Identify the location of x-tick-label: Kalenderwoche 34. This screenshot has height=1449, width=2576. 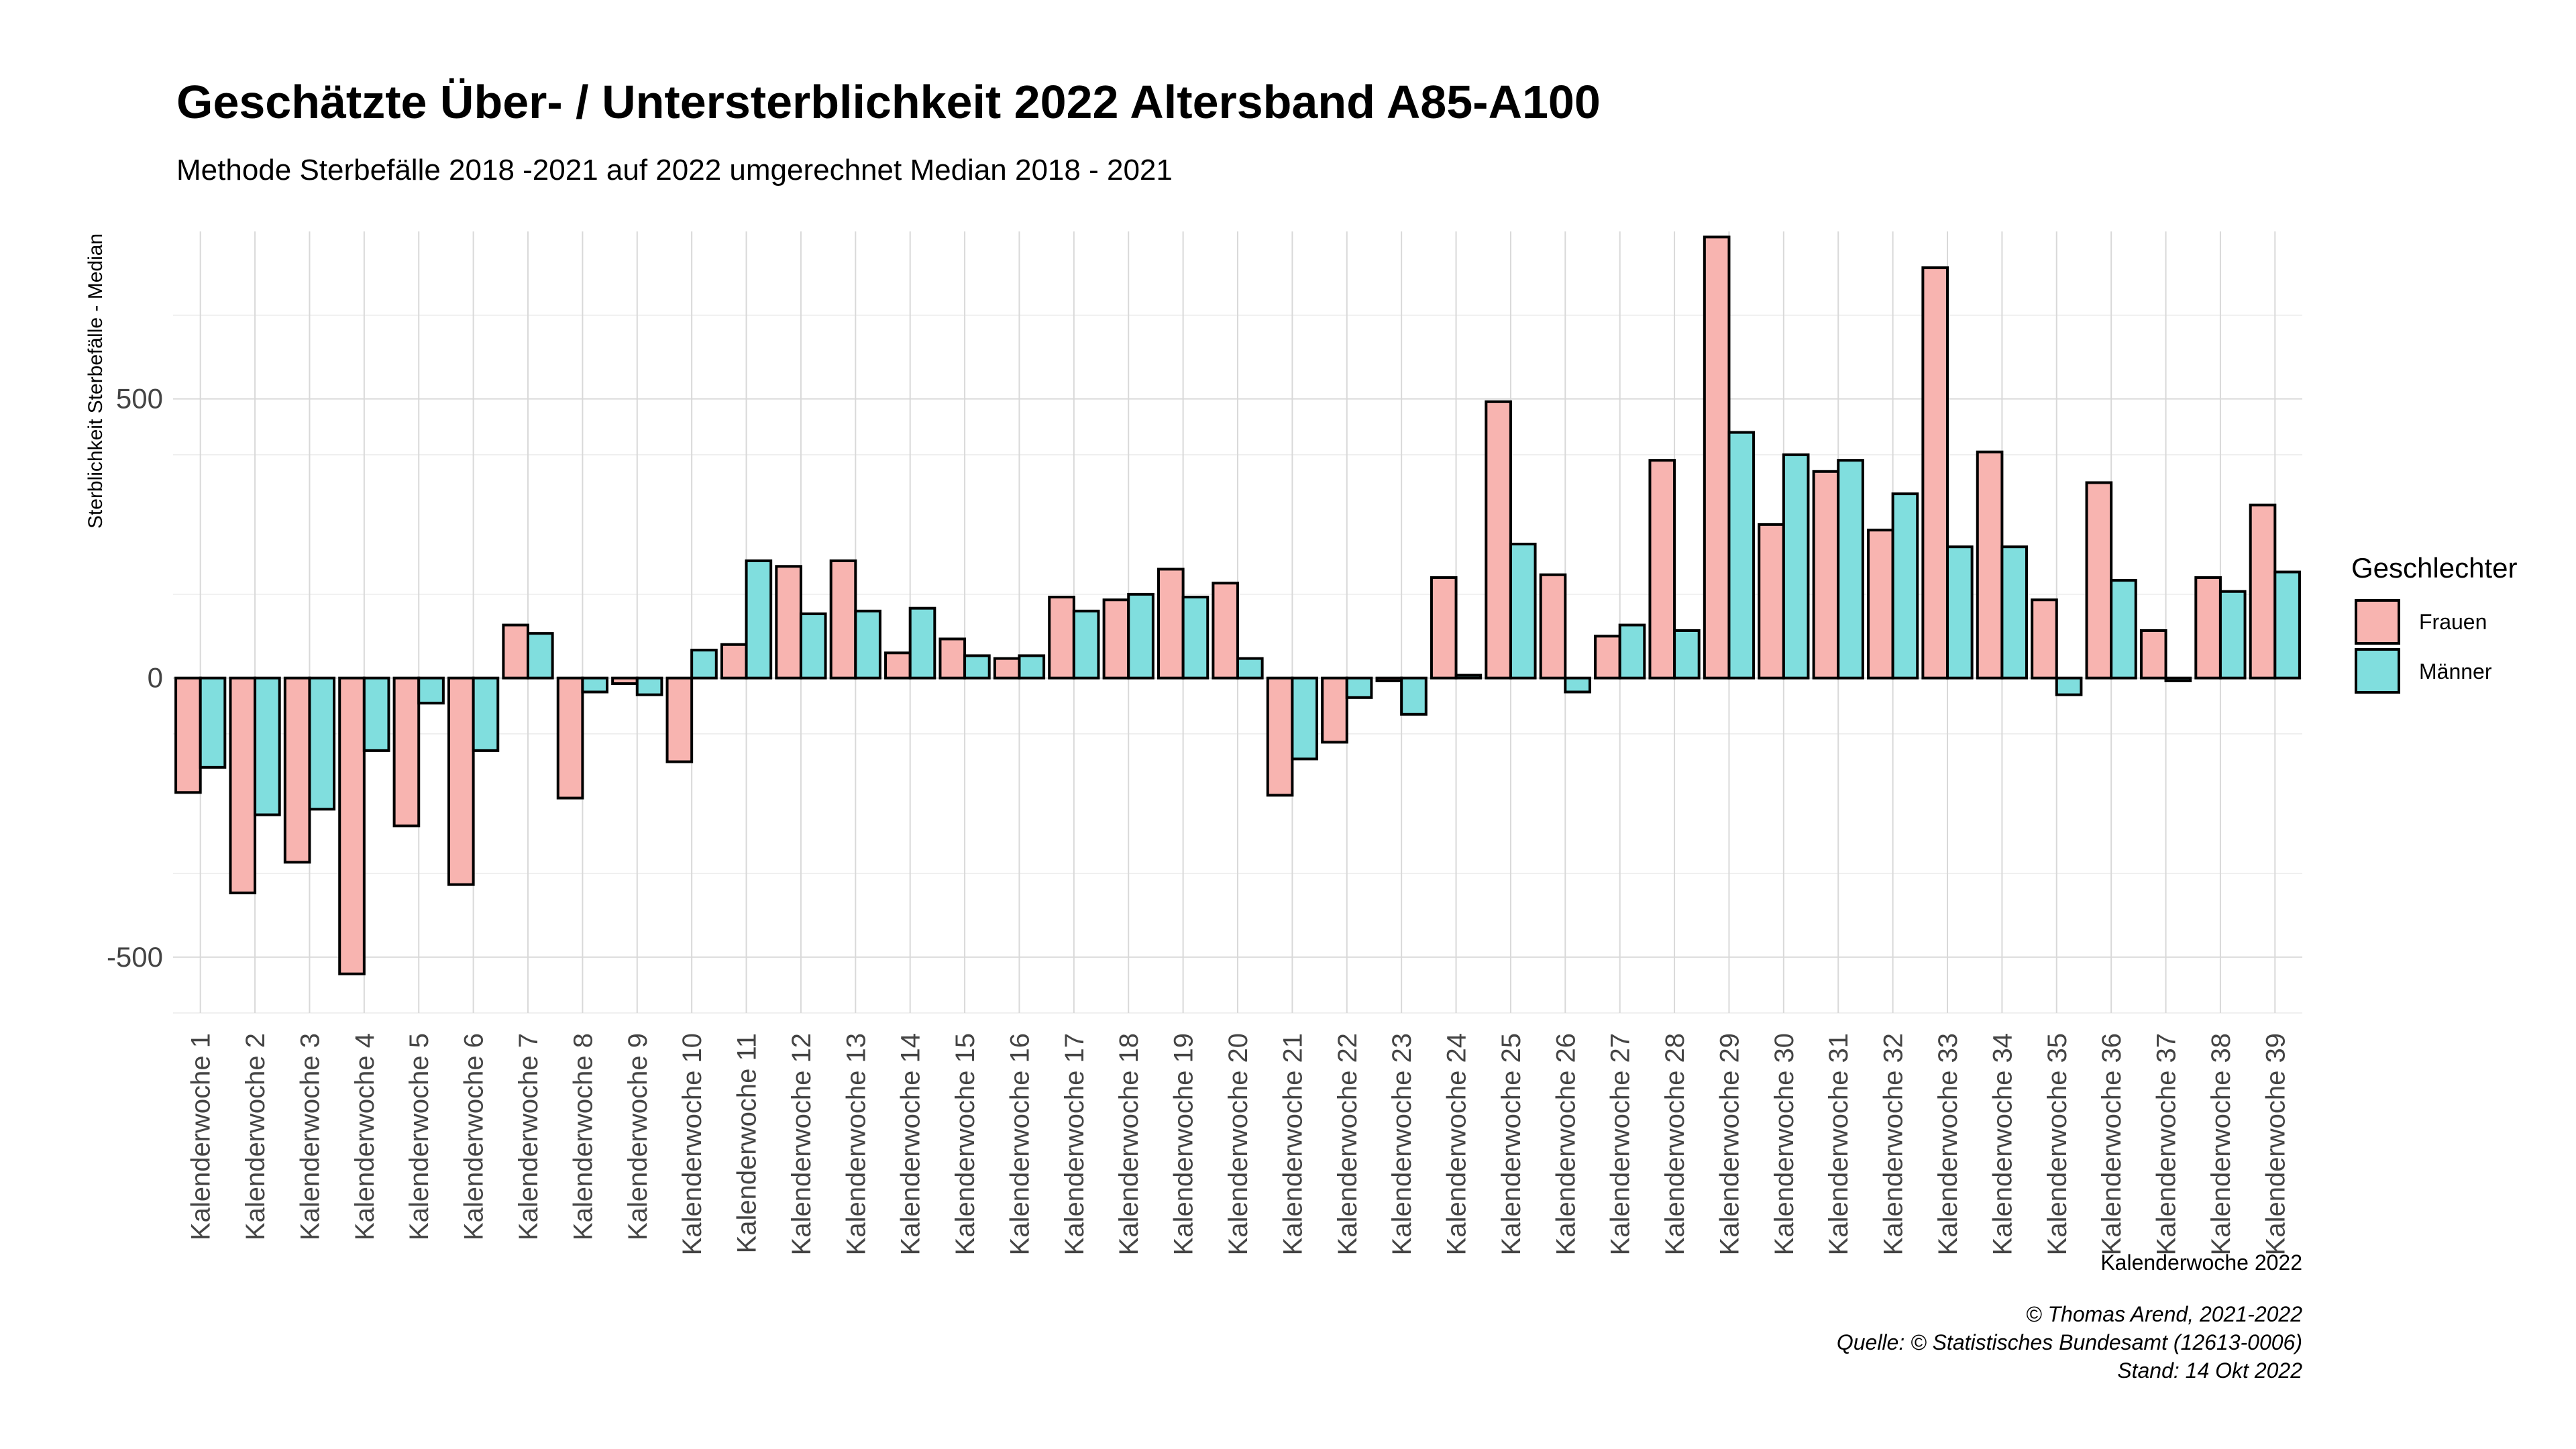
(2002, 1144).